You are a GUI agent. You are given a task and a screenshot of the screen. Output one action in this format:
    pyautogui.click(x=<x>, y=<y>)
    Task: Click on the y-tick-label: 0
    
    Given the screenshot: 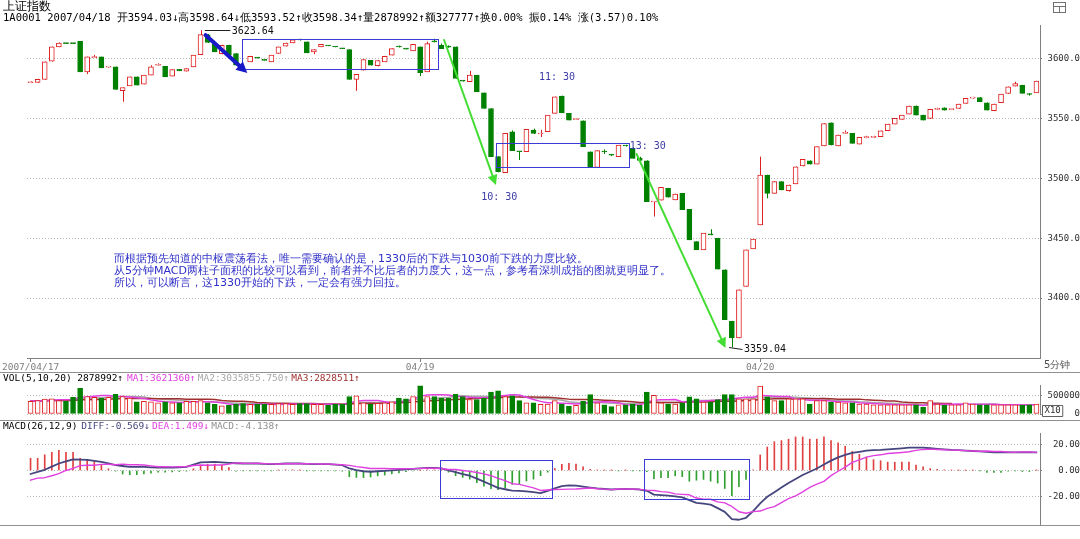 What is the action you would take?
    pyautogui.click(x=1077, y=413)
    